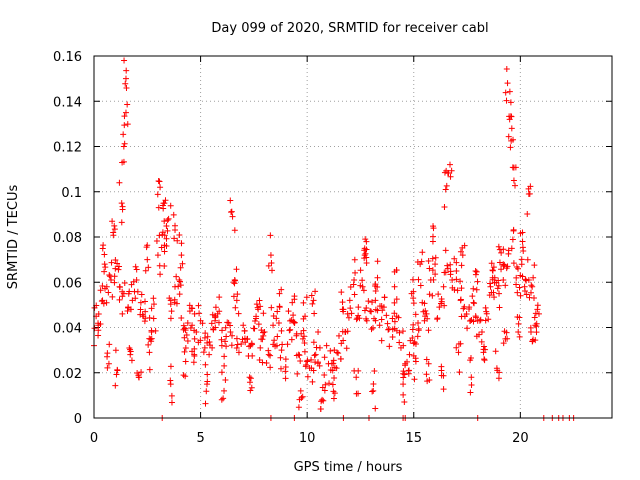 The image size is (640, 480). I want to click on y-tick-label: 0.16, so click(67, 57).